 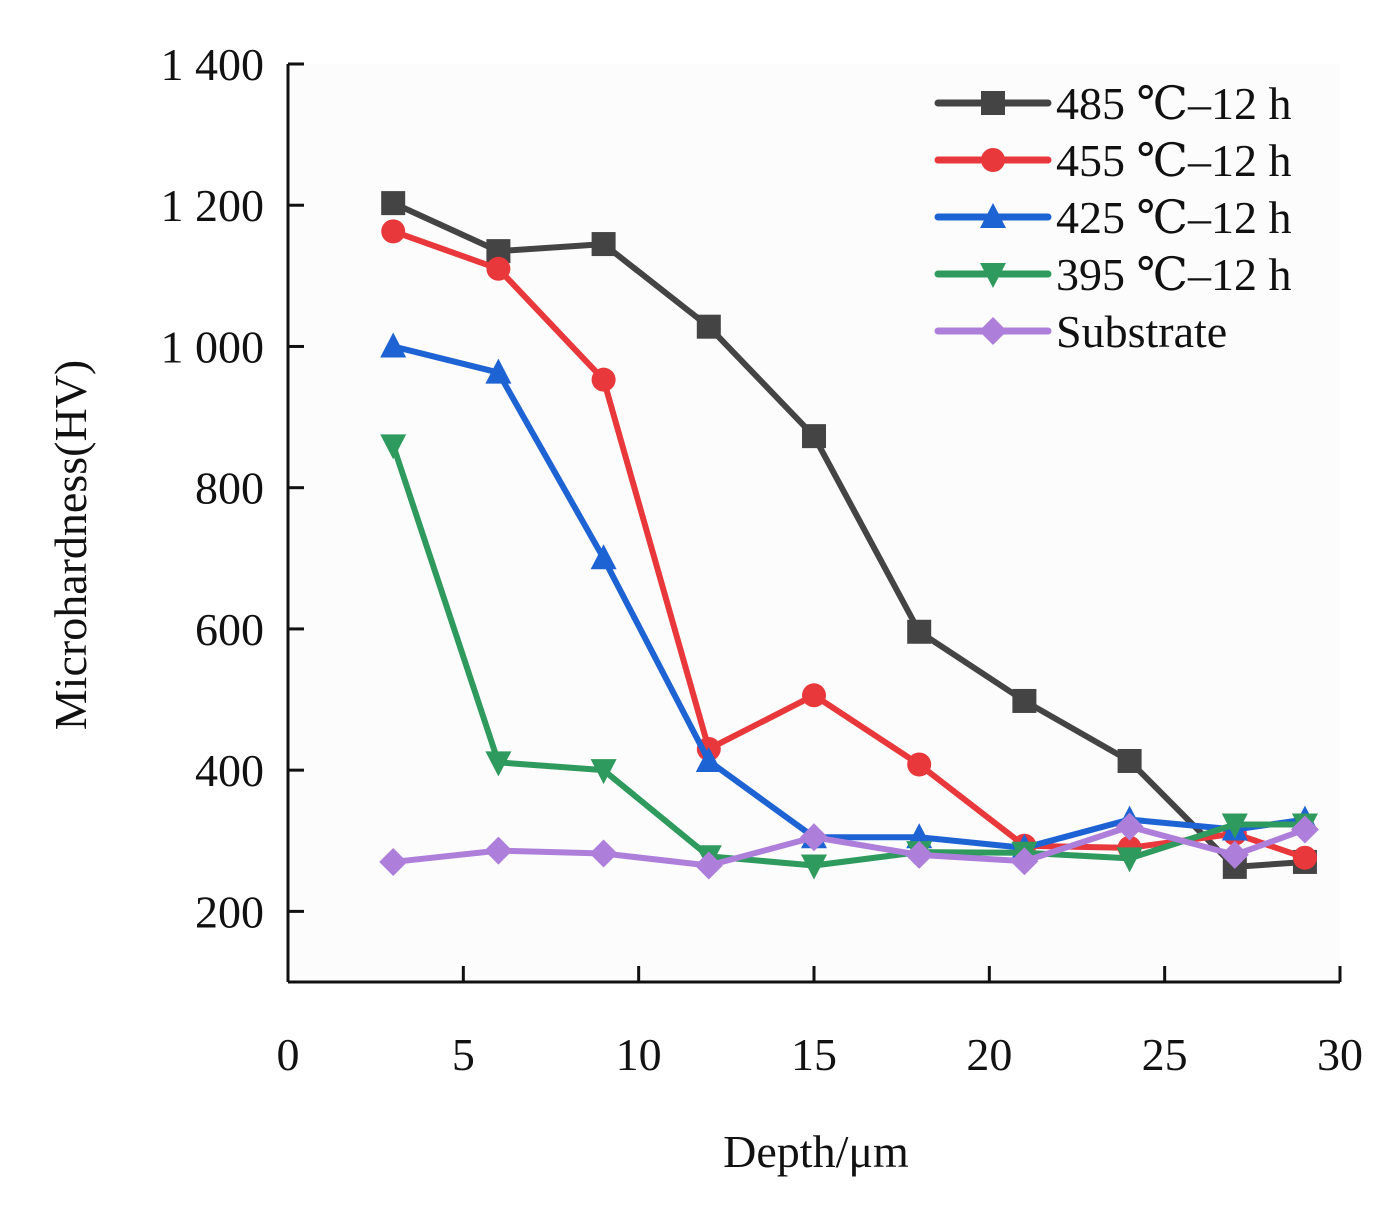 I want to click on x-axis-title: Depth/μm, so click(x=816, y=1151).